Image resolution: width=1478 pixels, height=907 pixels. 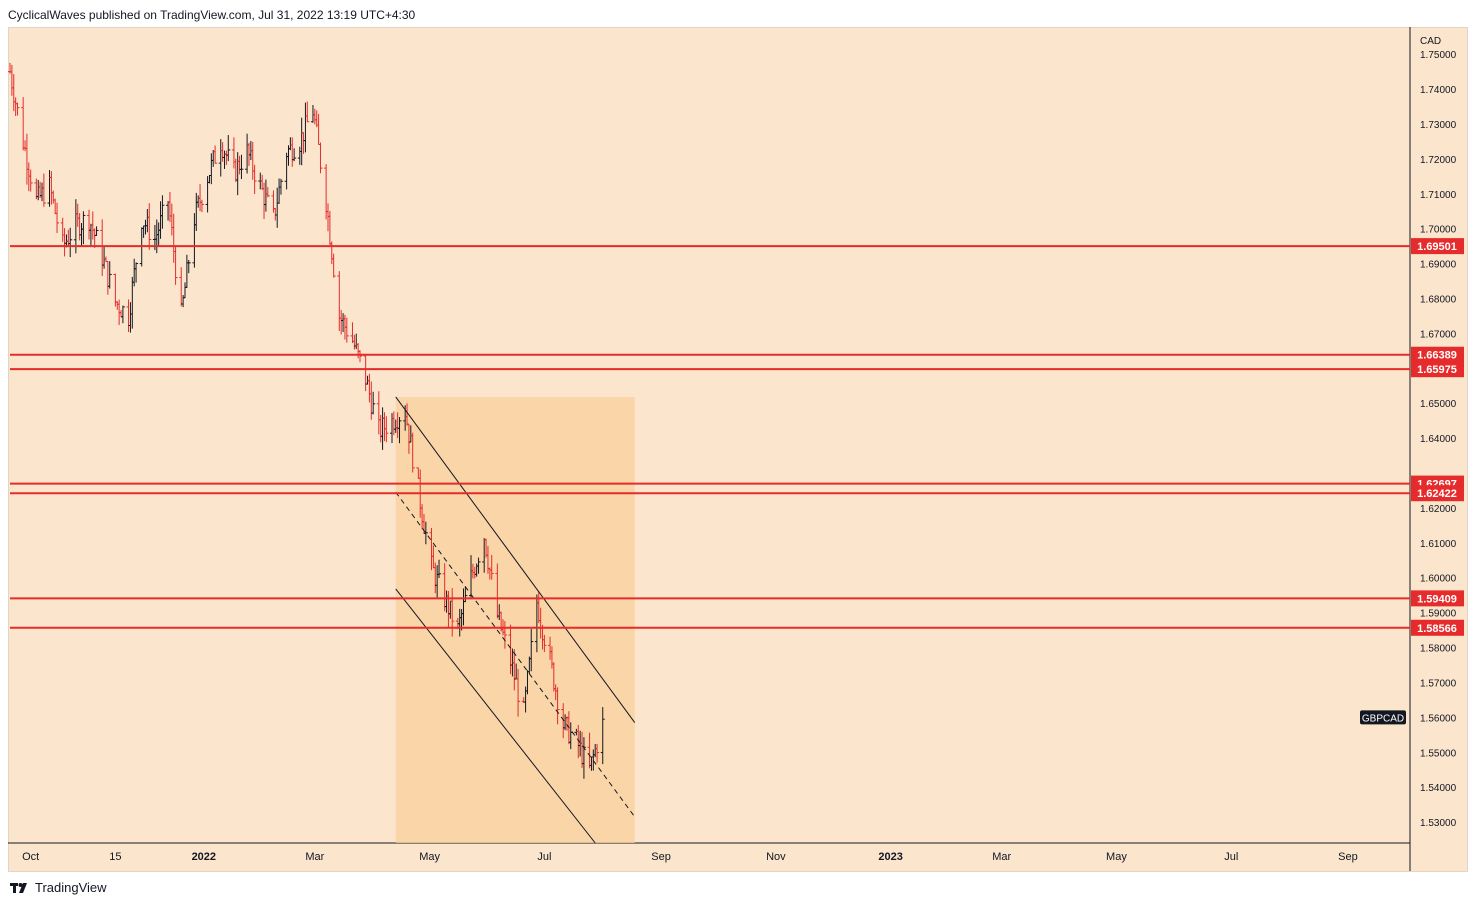 What do you see at coordinates (1438, 579) in the screenshot?
I see `y-tick-label: 1.60000` at bounding box center [1438, 579].